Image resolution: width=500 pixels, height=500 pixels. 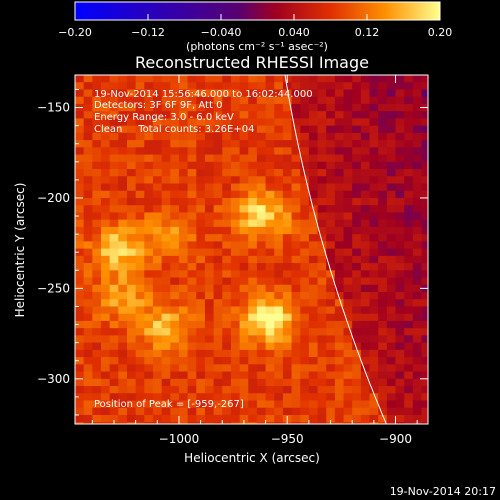 I want to click on peak-position-label: Position of Peak = [-959,-267], so click(x=169, y=404).